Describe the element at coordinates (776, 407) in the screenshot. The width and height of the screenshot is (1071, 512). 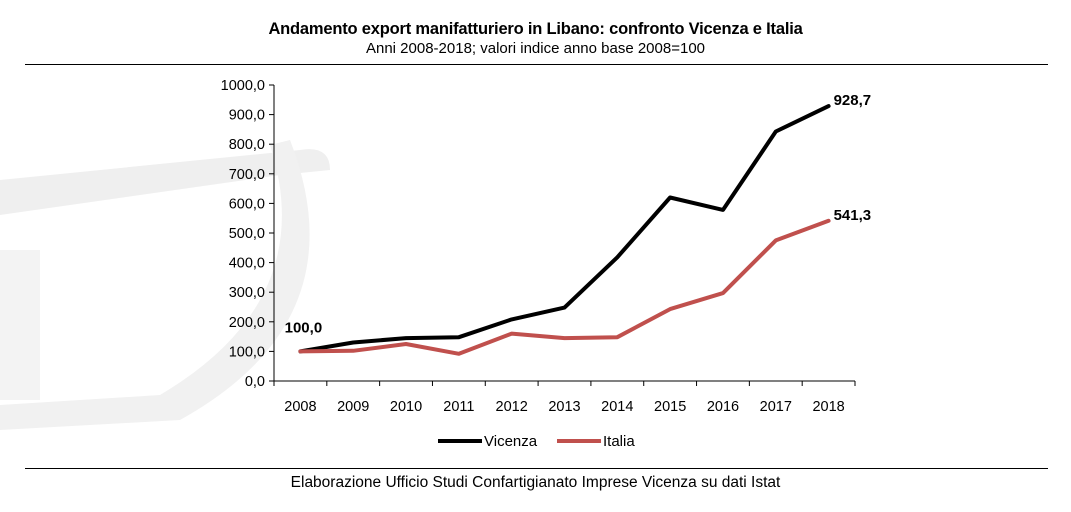
I see `x-tick-label: 2017` at that location.